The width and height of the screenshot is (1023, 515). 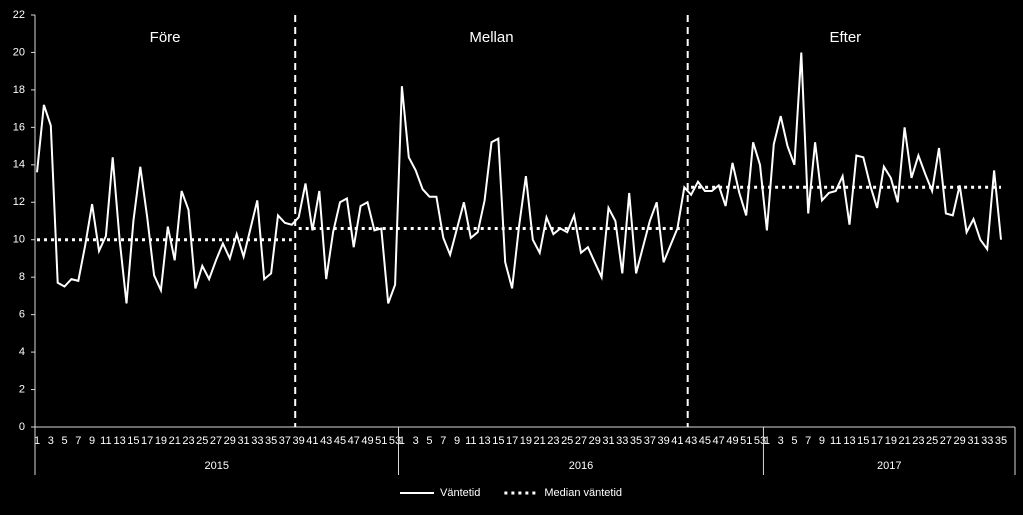 I want to click on y-tick-label: 14, so click(x=19, y=165).